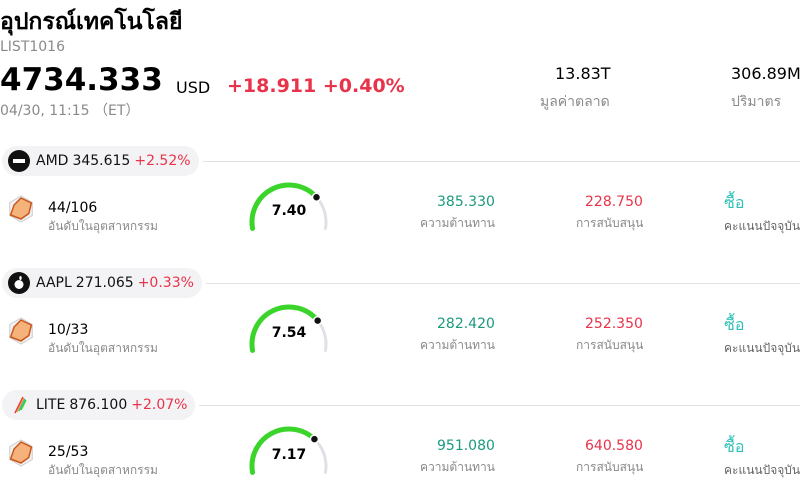  Describe the element at coordinates (765, 73) in the screenshot. I see `volume: 306.89M` at that location.